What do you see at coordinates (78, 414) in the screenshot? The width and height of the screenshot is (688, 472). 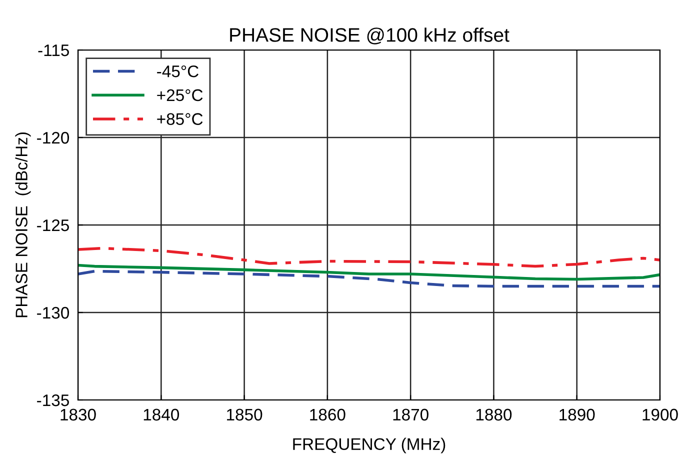 I see `x-tick-label: 1830` at bounding box center [78, 414].